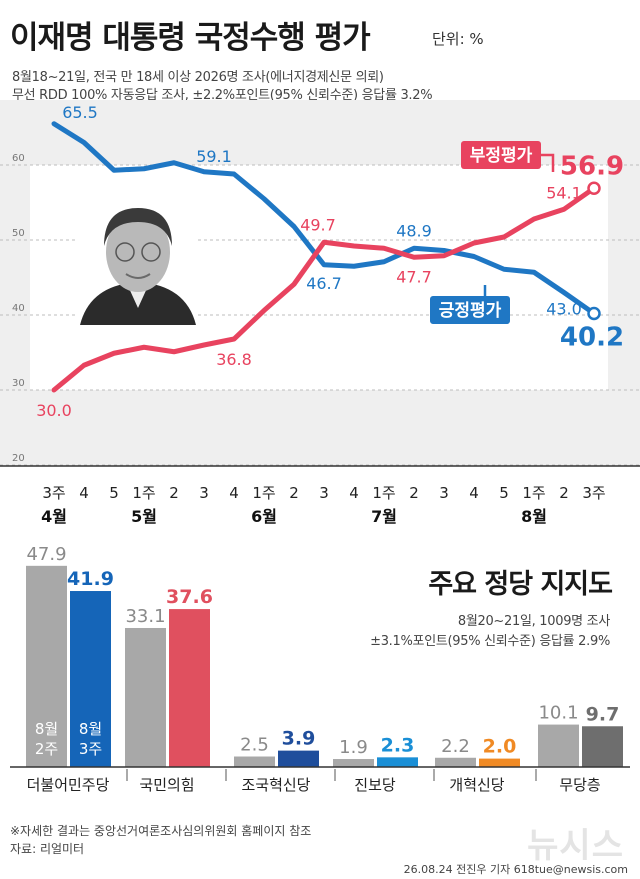 This screenshot has width=640, height=879. What do you see at coordinates (548, 162) in the screenshot?
I see `series-name-pointer` at bounding box center [548, 162].